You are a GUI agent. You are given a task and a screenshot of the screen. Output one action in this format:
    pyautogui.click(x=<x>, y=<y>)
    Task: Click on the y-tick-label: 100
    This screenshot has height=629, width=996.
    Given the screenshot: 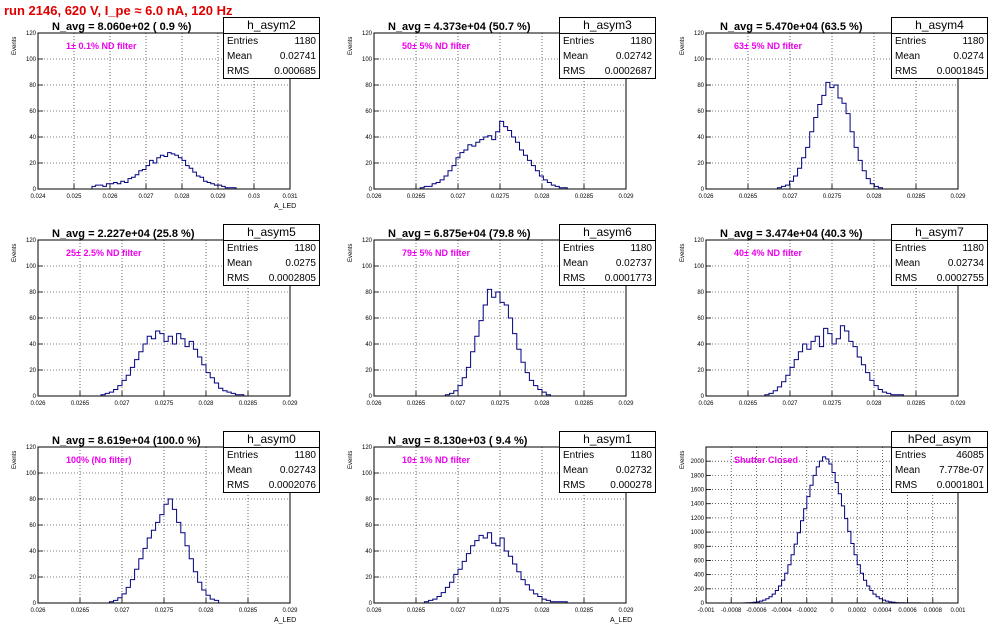 What is the action you would take?
    pyautogui.click(x=699, y=60)
    